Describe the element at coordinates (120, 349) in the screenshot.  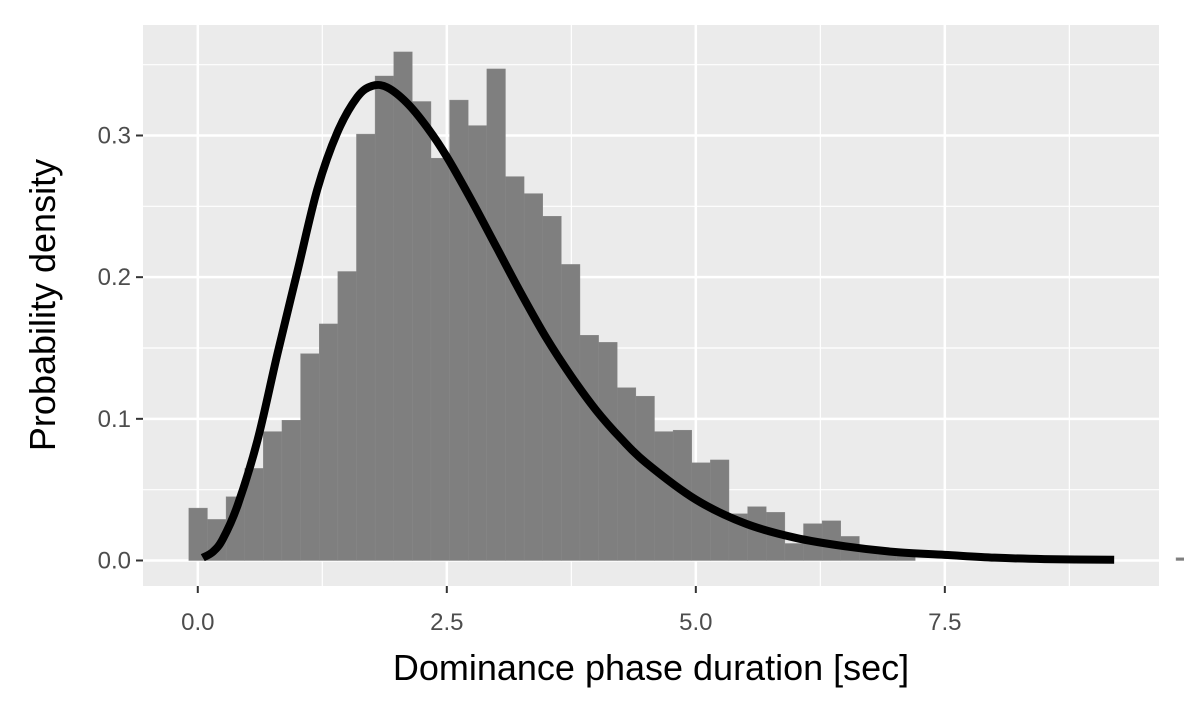
I see `y-axis: 0.0 0.1 0.2 0.3` at that location.